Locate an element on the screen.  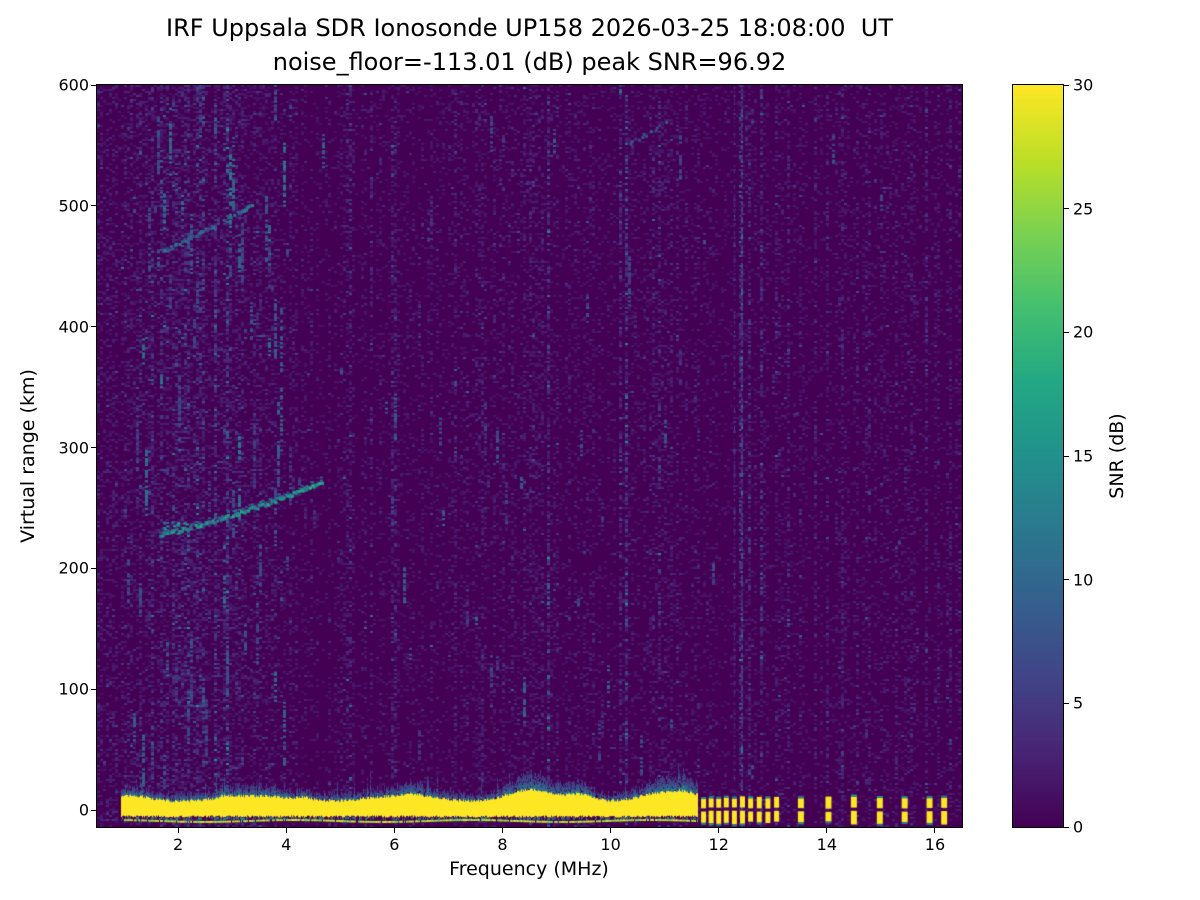
x-tick-label: 2 is located at coordinates (178, 844).